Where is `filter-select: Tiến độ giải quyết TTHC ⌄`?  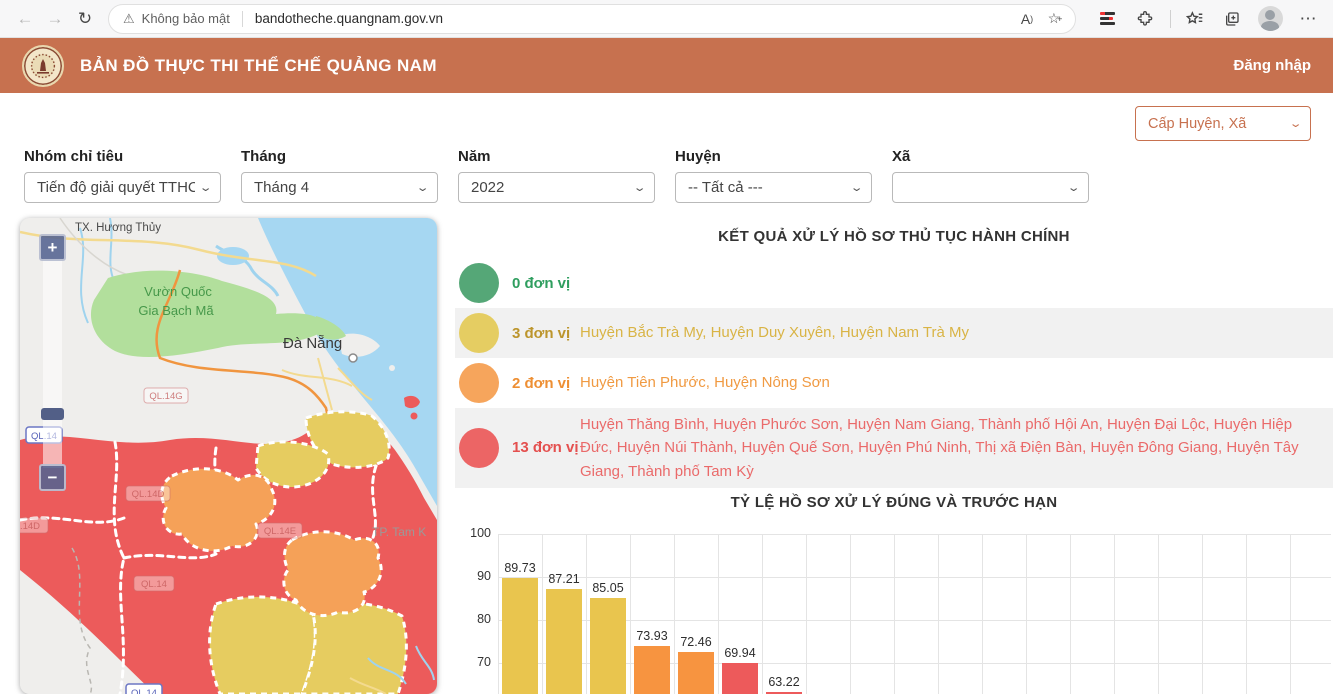 filter-select: Tiến độ giải quyết TTHC ⌄ is located at coordinates (122, 187).